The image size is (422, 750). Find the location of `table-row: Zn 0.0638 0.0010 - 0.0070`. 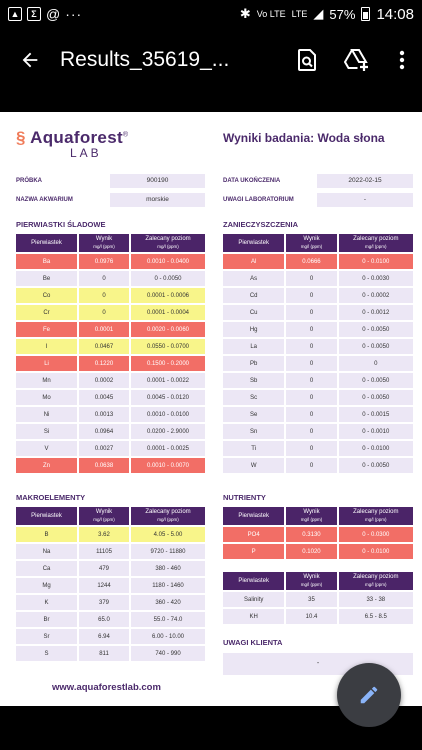

table-row: Zn 0.0638 0.0010 - 0.0070 is located at coordinates (110, 465).